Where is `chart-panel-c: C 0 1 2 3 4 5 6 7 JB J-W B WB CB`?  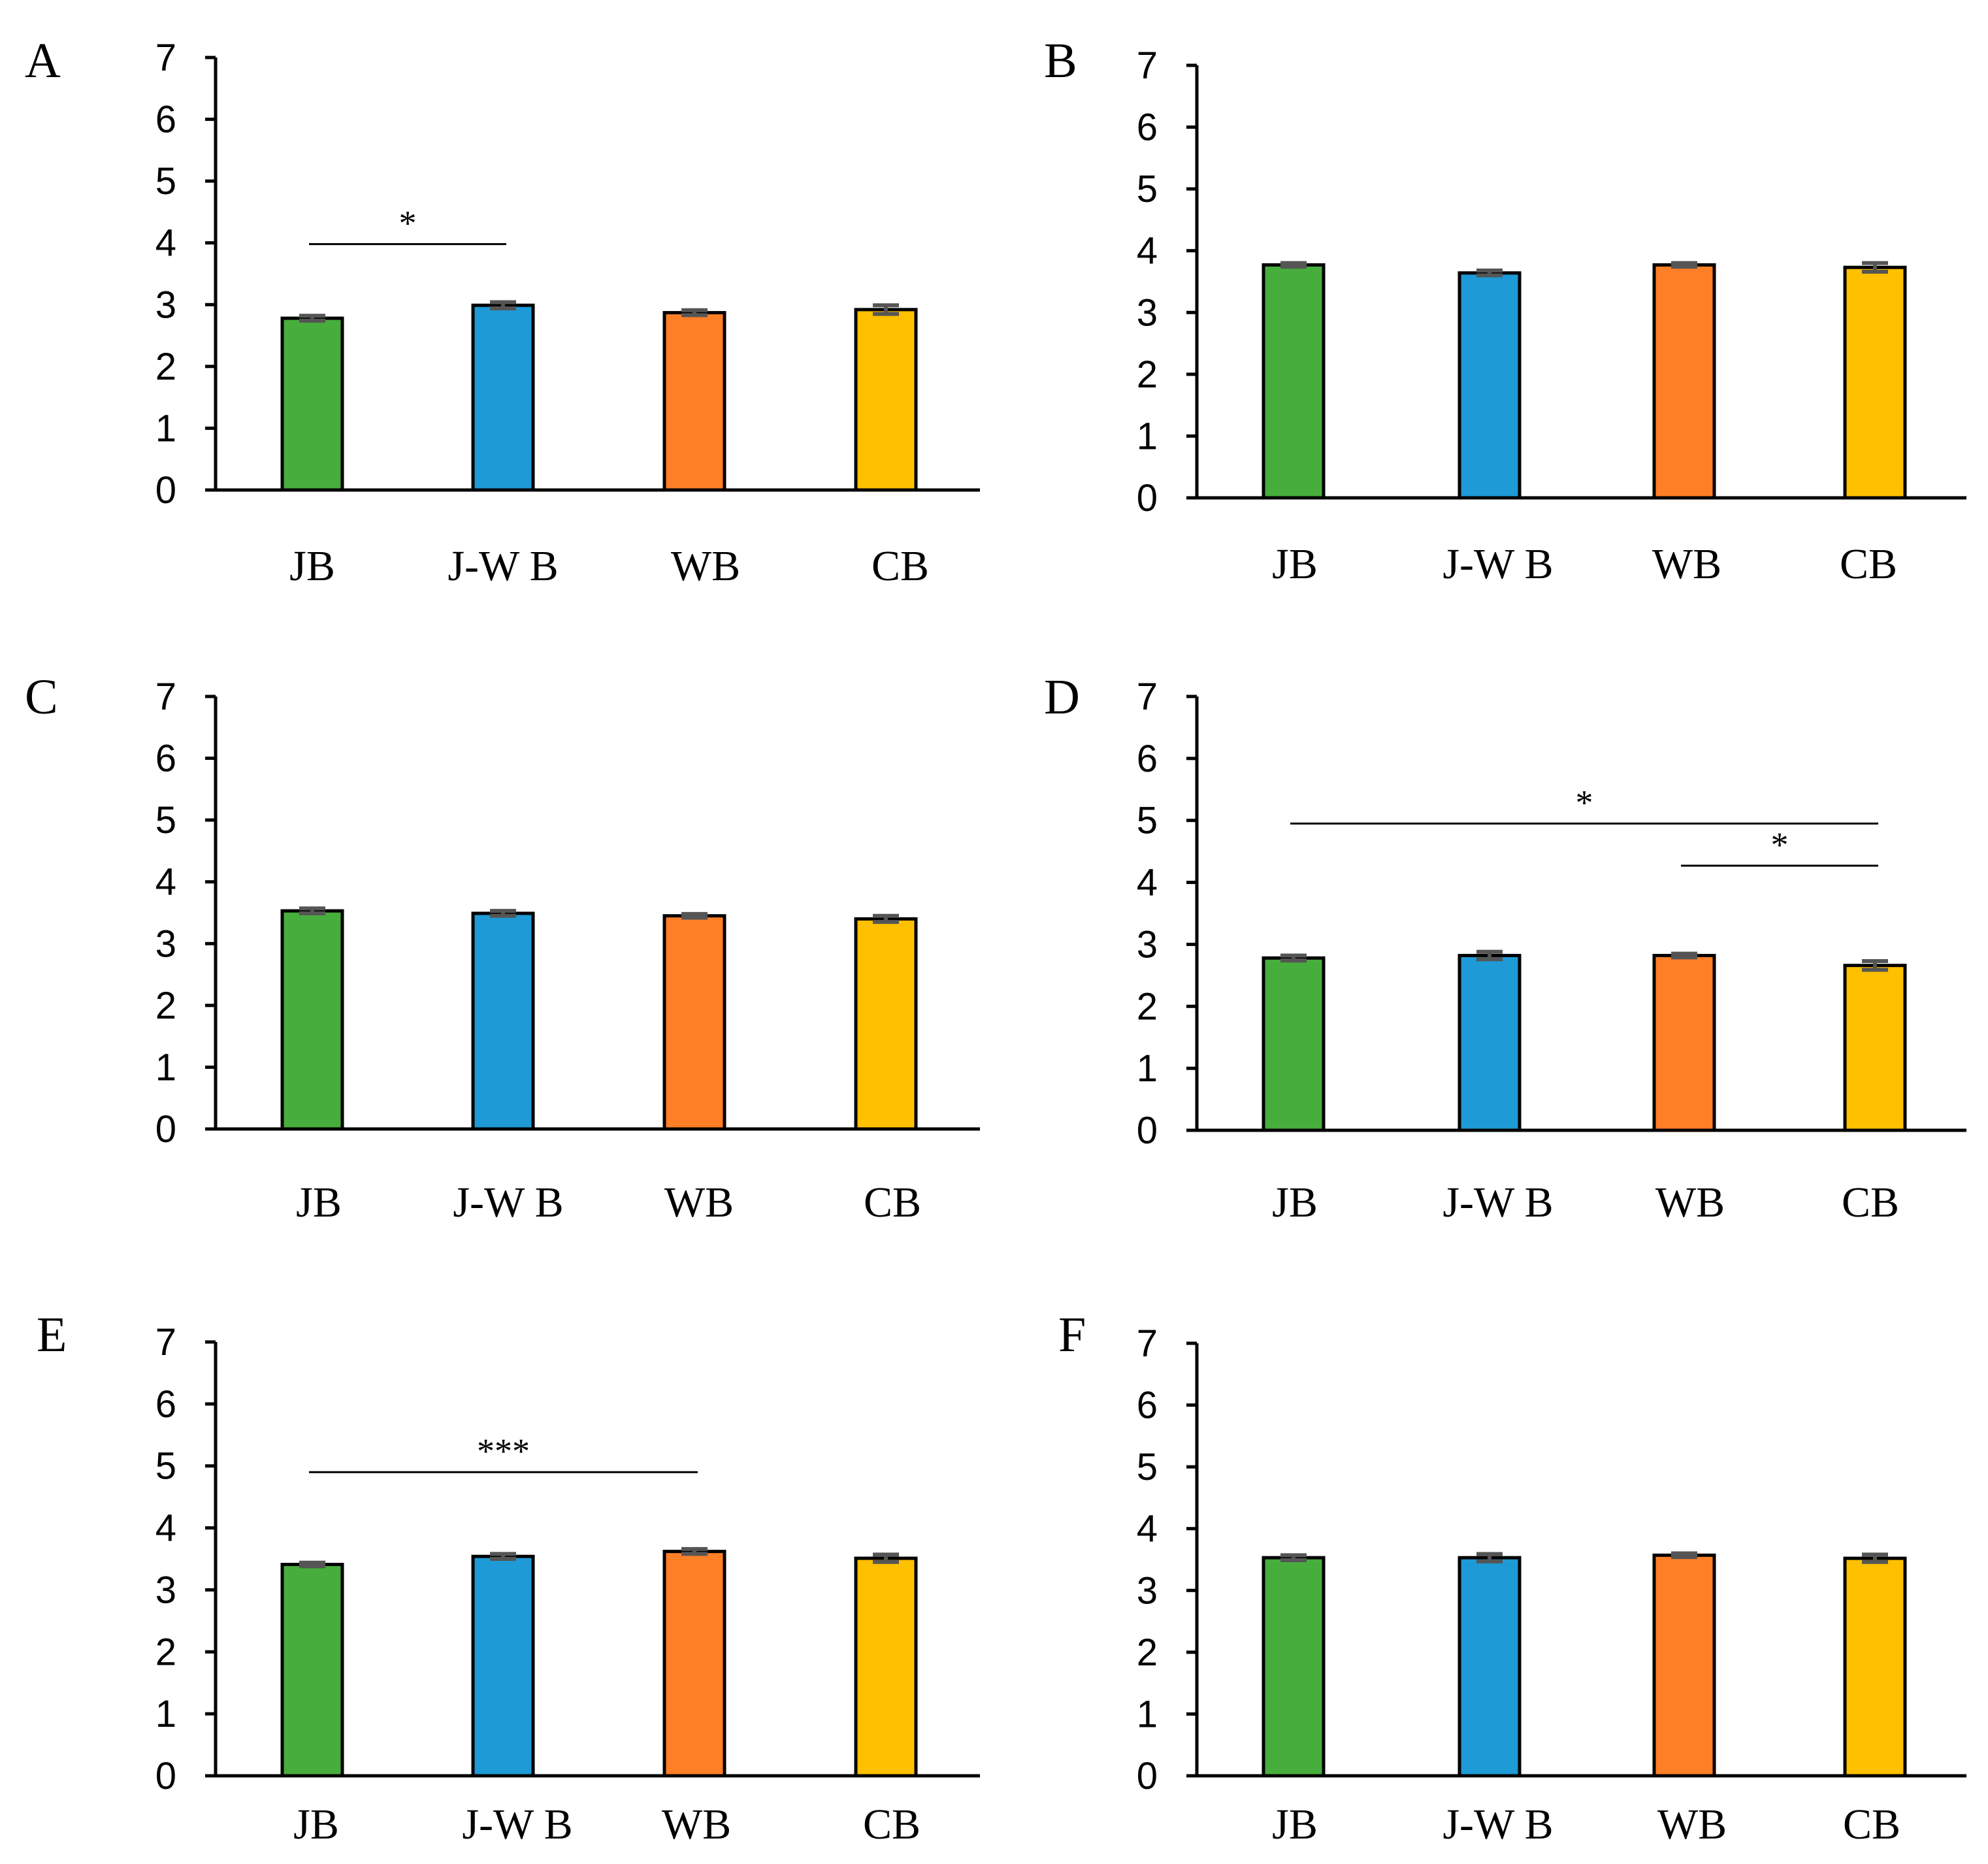 chart-panel-c: C 0 1 2 3 4 5 6 7 JB J-W B WB CB is located at coordinates (503, 948).